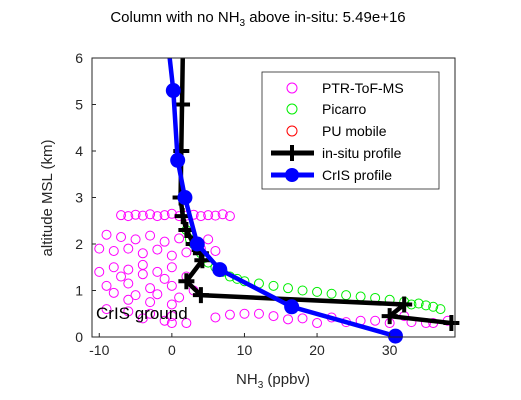  I want to click on y-tick-label: 6, so click(79, 58).